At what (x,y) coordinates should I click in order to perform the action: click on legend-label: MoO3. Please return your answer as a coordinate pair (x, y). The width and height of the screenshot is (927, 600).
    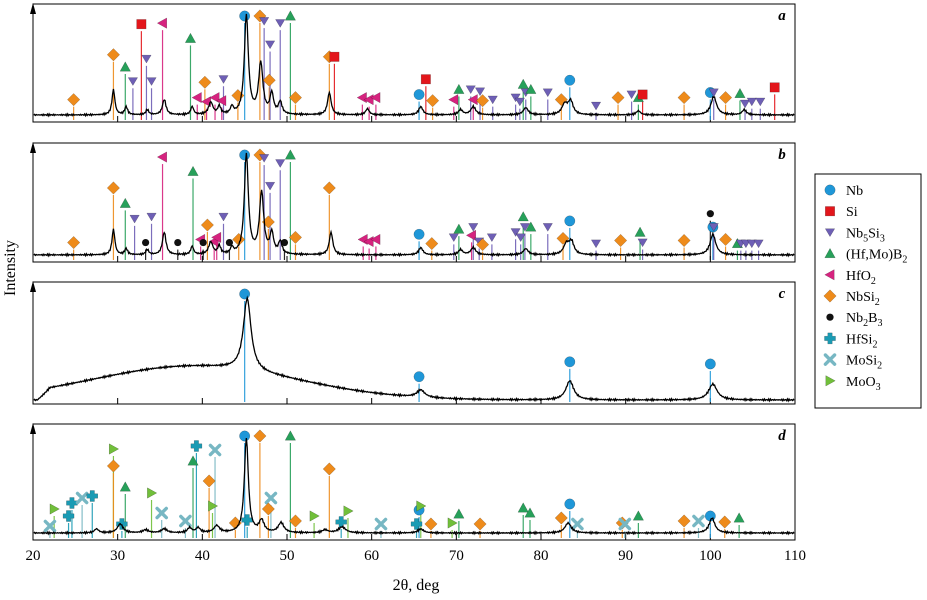
    Looking at the image, I should click on (863, 384).